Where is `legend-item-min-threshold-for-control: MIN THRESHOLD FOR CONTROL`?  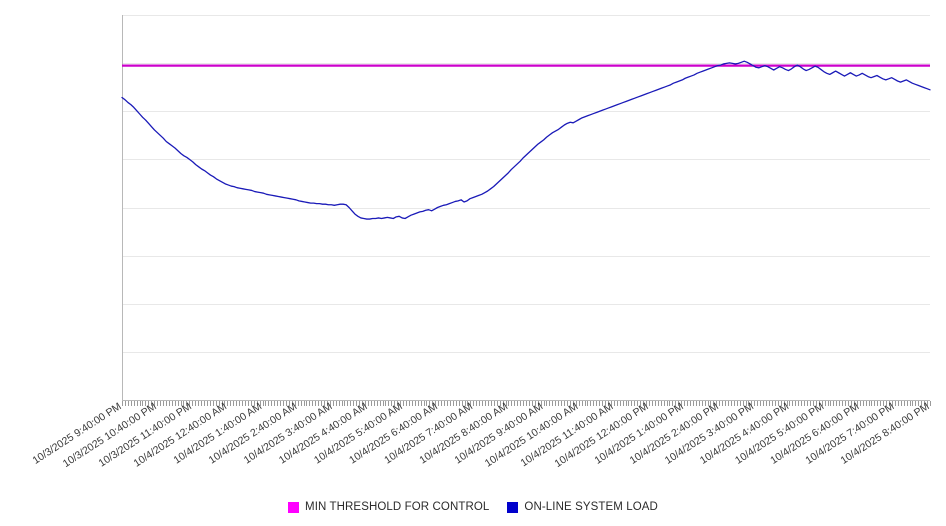
legend-item-min-threshold-for-control: MIN THRESHOLD FOR CONTROL is located at coordinates (388, 507).